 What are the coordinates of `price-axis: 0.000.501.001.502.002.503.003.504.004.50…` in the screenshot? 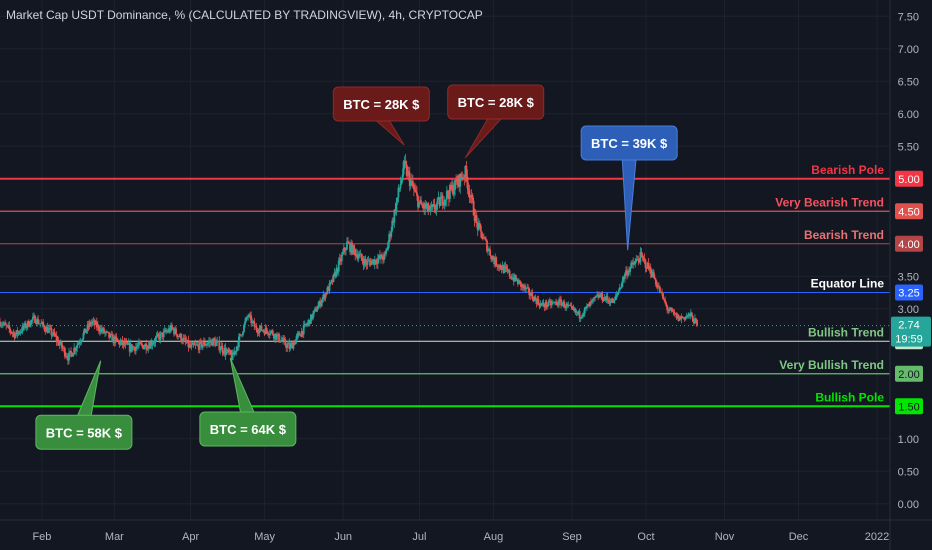 It's located at (910, 275).